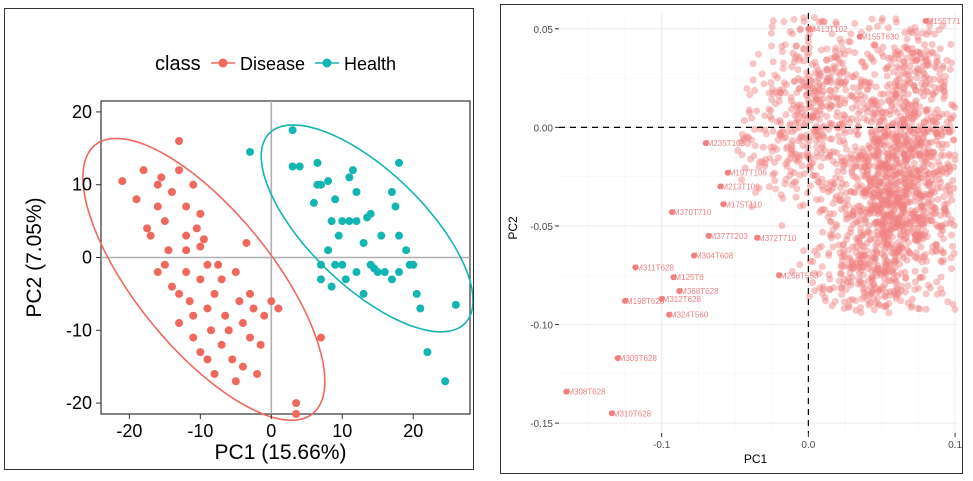  What do you see at coordinates (828, 29) in the screenshot?
I see `point-label: M413T102` at bounding box center [828, 29].